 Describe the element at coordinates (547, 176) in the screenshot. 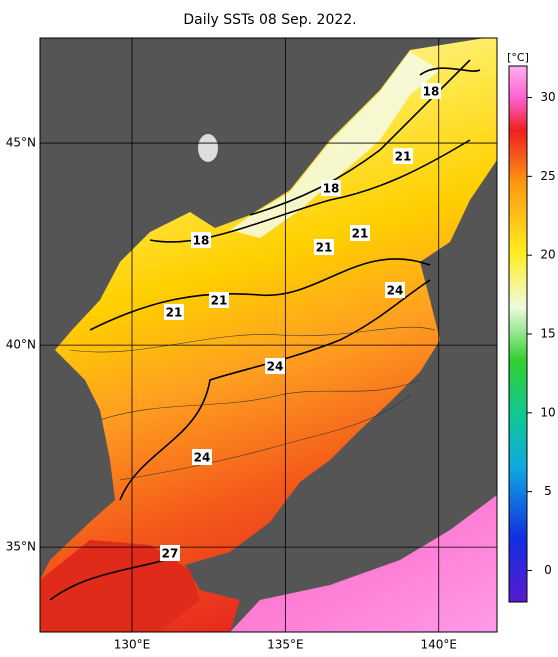

I see `colorbar-tick-label: 25` at that location.